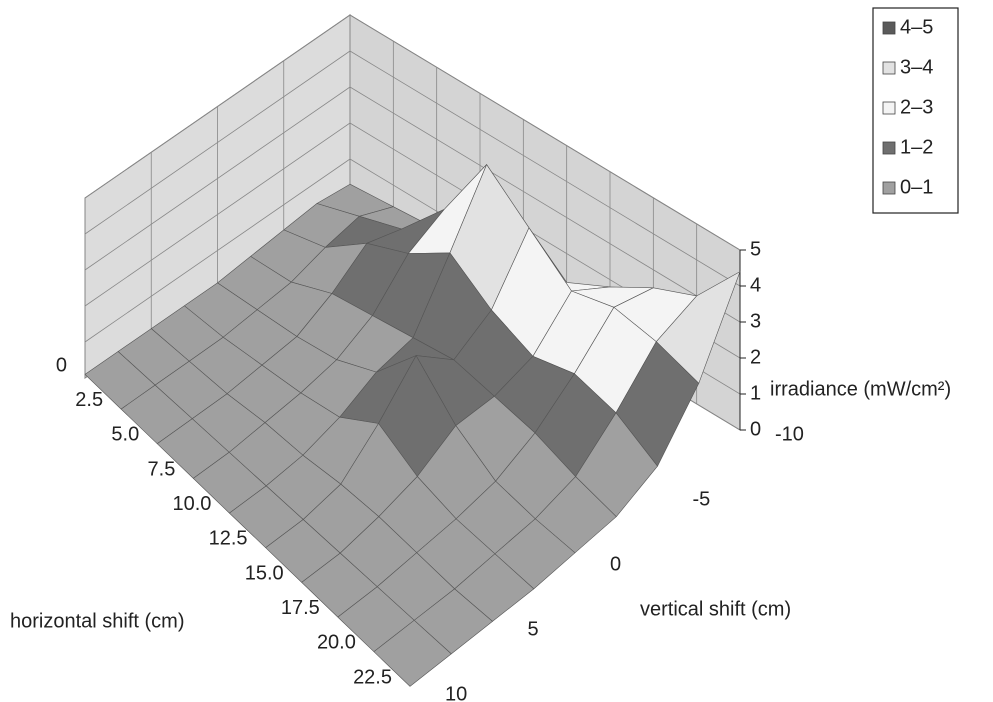  What do you see at coordinates (860, 389) in the screenshot?
I see `z-axis-label: irradiance (mW/cm²)` at bounding box center [860, 389].